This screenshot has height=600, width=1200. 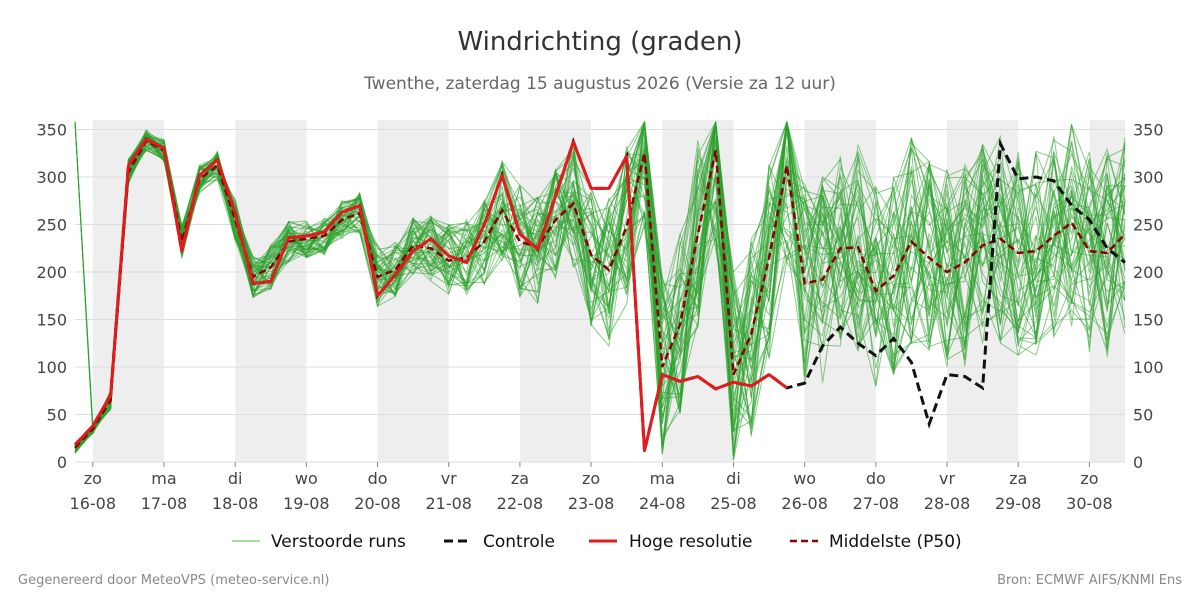 I want to click on legend-item-p50: Middelste (P50), so click(x=876, y=542).